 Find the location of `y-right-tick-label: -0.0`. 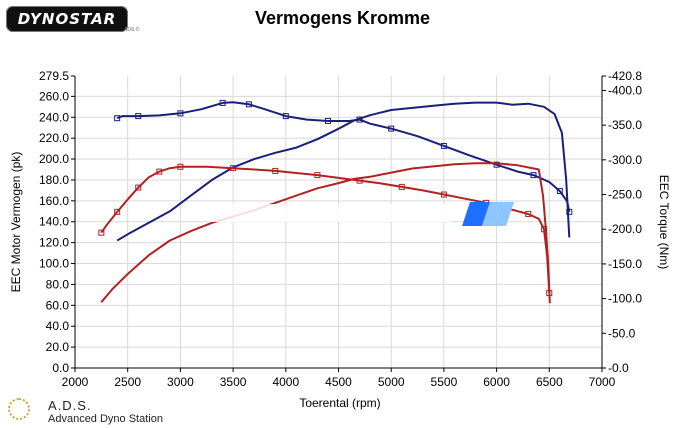

y-right-tick-label: -0.0 is located at coordinates (618, 368).